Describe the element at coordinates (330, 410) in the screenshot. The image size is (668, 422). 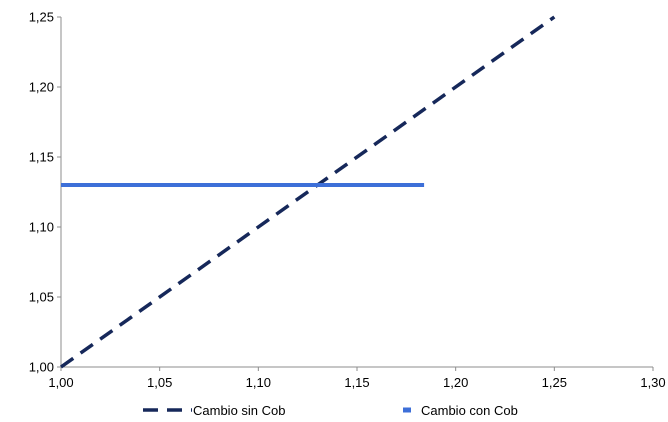
I see `legend: Cambio sin Cob Cambio con Cob` at that location.